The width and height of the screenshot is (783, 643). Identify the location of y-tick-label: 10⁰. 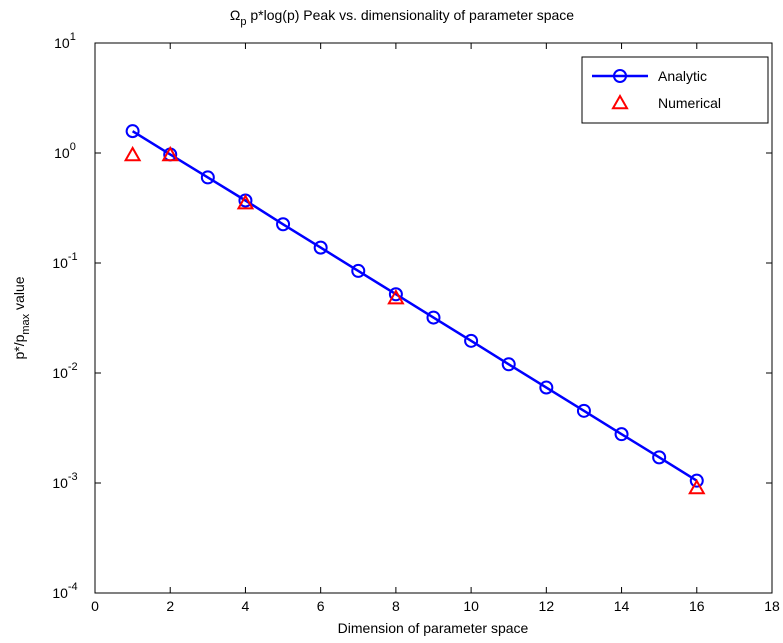
(65, 151).